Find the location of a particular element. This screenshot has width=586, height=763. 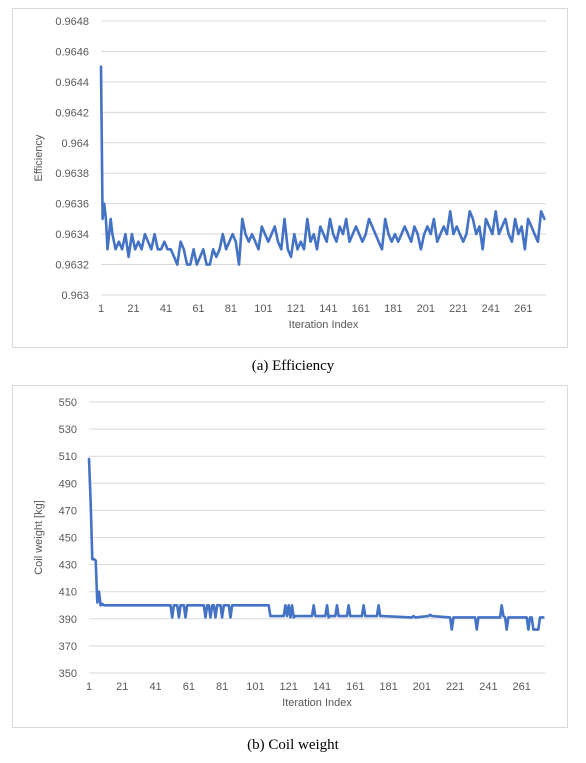

y-tick-label: 0.963 is located at coordinates (75, 296).